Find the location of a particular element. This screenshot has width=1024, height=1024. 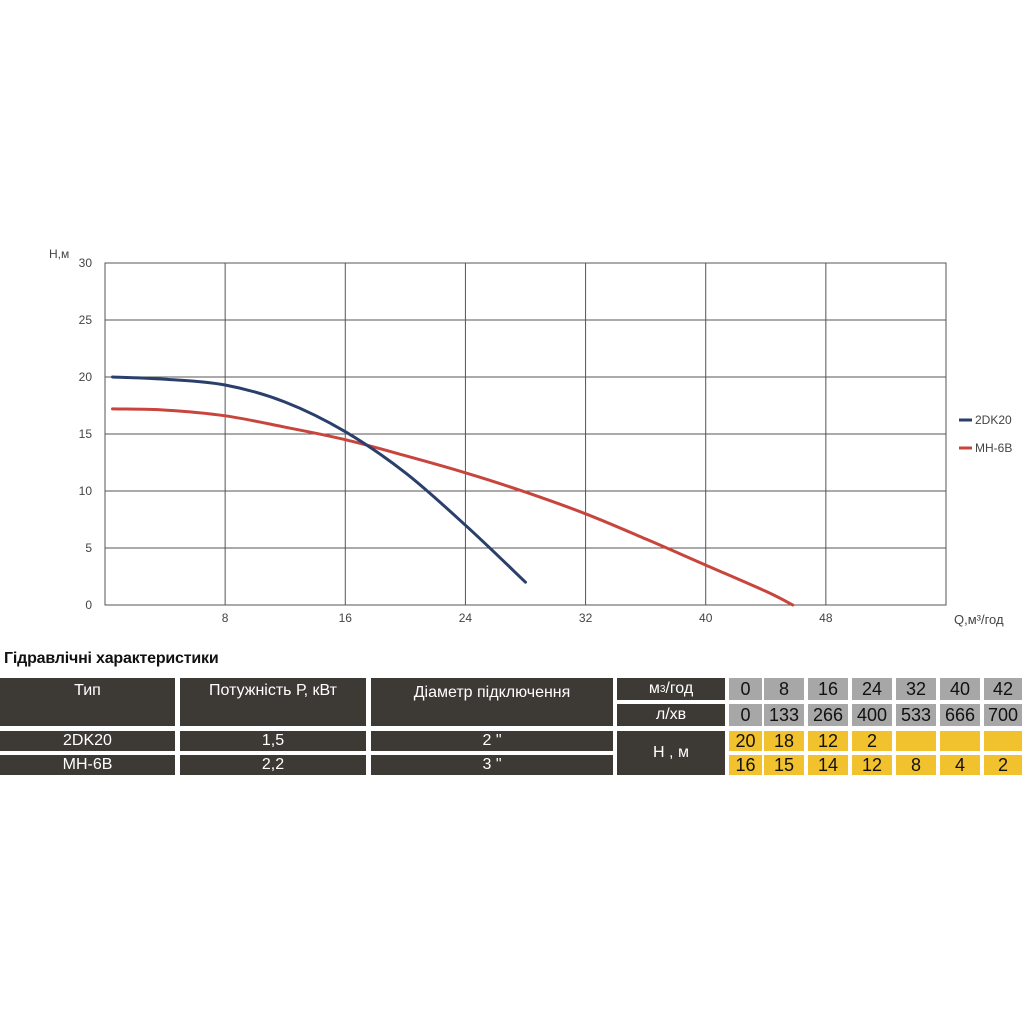

header-type: Тип is located at coordinates (87, 702).